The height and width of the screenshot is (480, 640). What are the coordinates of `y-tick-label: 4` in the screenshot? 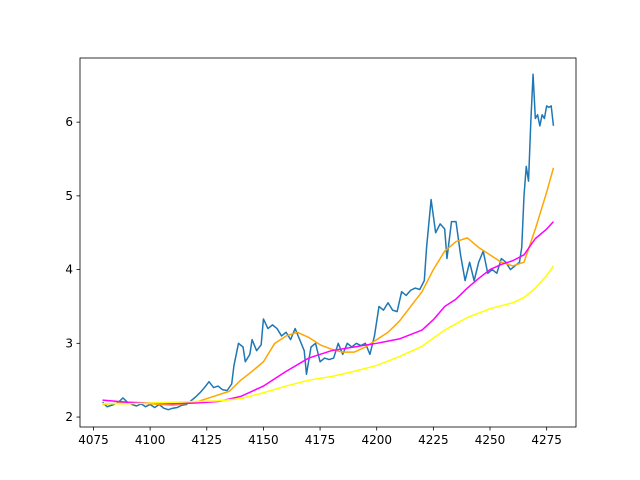 It's located at (69, 270).